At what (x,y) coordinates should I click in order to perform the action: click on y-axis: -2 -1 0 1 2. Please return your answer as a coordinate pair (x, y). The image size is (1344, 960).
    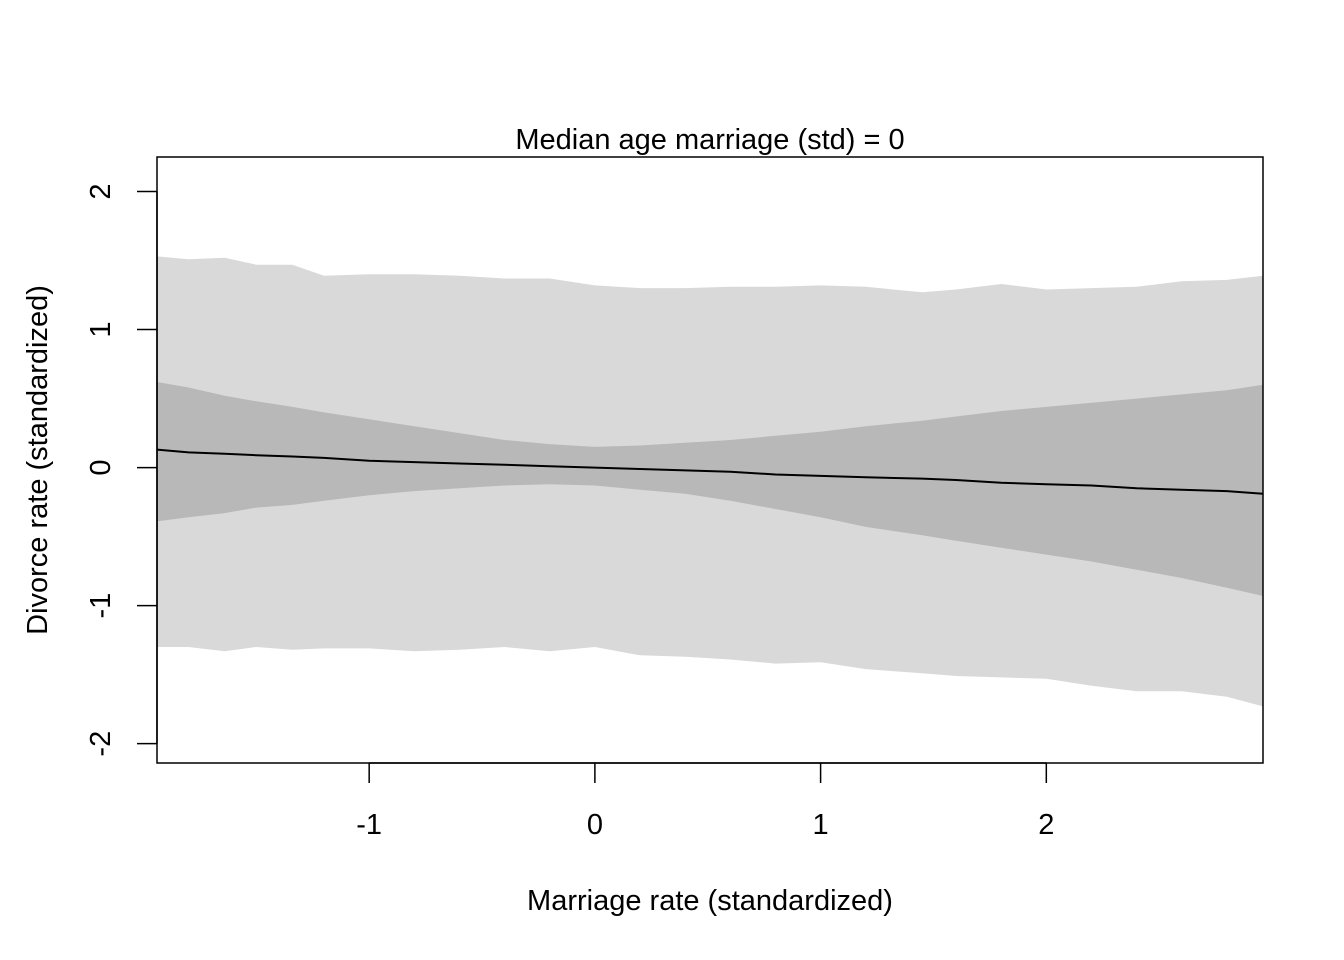
    Looking at the image, I should click on (121, 470).